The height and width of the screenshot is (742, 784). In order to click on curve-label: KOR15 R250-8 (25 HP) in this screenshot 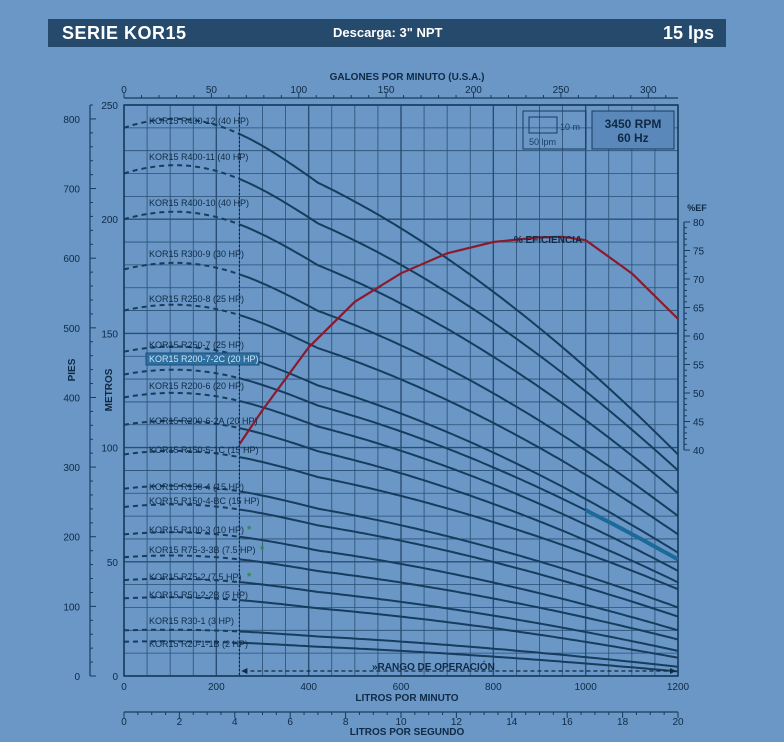, I will do `click(196, 299)`.